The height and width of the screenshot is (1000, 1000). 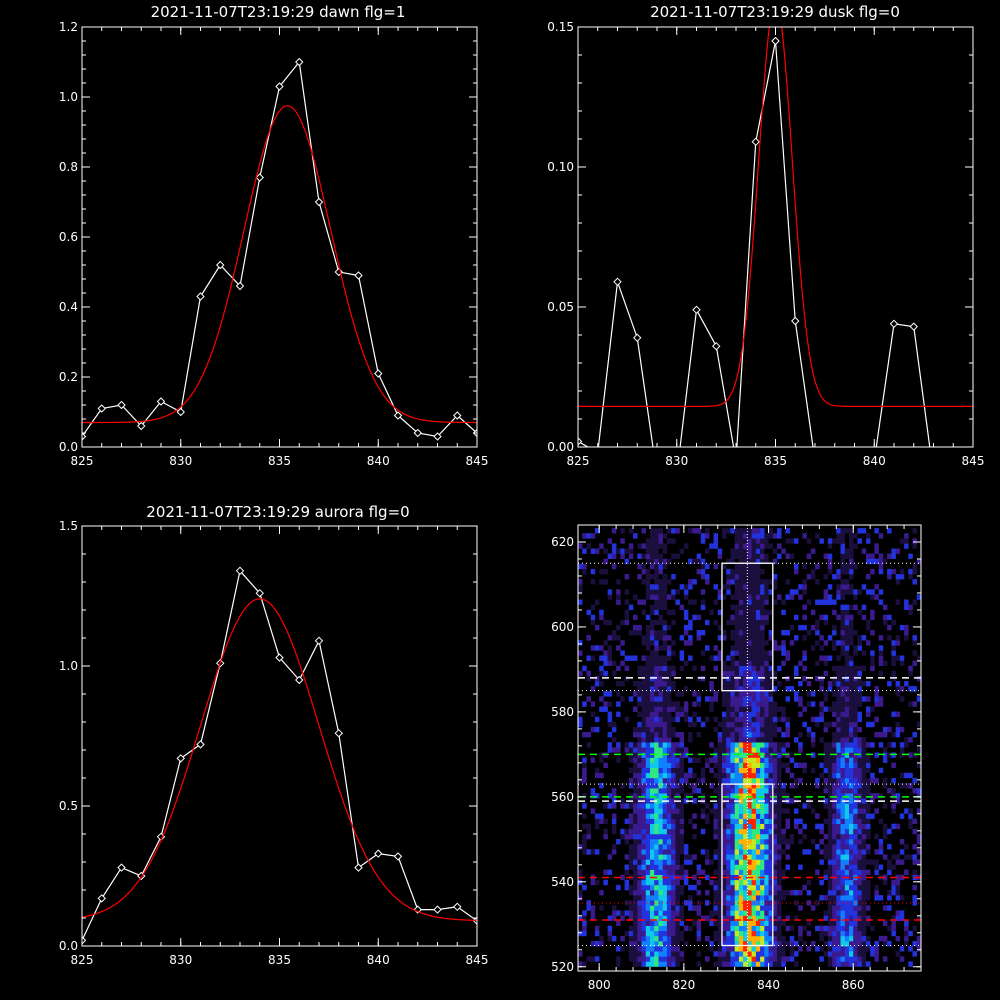 What do you see at coordinates (894, 324) in the screenshot?
I see `dusk-data-point` at bounding box center [894, 324].